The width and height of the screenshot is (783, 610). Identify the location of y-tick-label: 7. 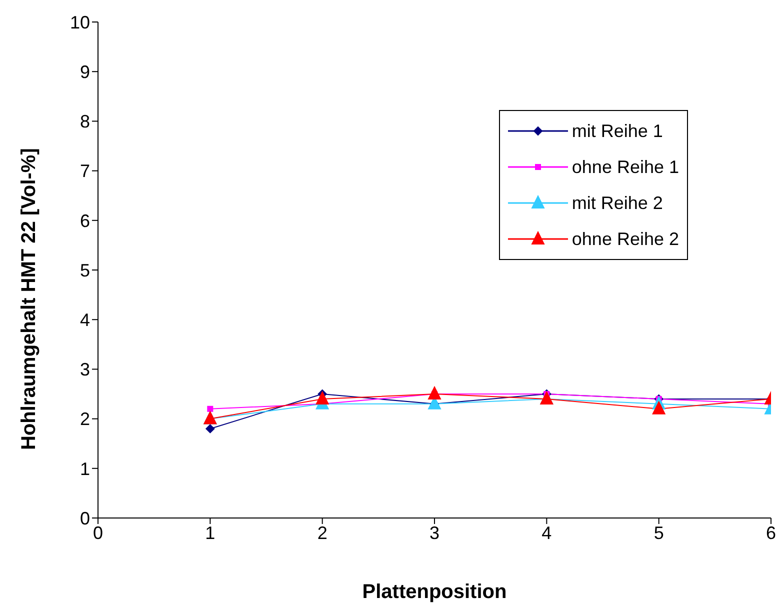
(85, 171).